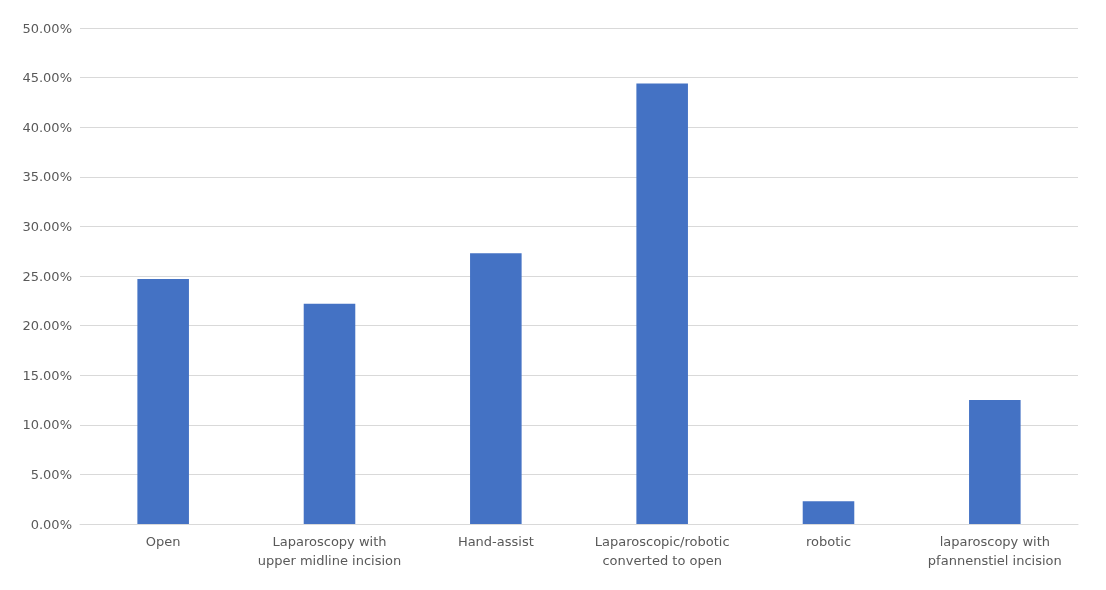 The image size is (1106, 590). Describe the element at coordinates (47, 276) in the screenshot. I see `y-tick-label: 25.00%` at that location.